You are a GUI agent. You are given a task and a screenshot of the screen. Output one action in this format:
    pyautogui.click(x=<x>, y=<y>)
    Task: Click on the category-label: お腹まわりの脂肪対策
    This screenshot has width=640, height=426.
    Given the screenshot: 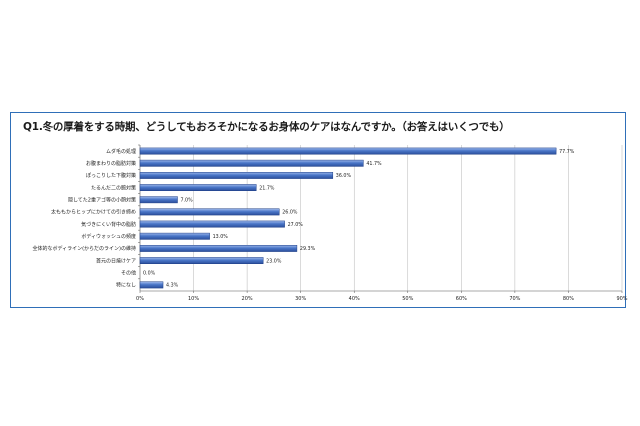 What is the action you would take?
    pyautogui.click(x=111, y=163)
    